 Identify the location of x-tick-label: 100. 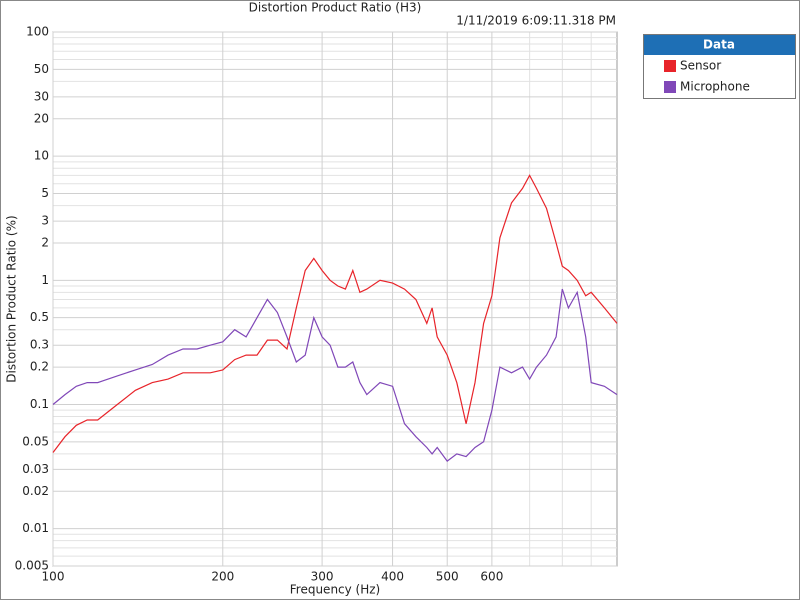
(53, 577).